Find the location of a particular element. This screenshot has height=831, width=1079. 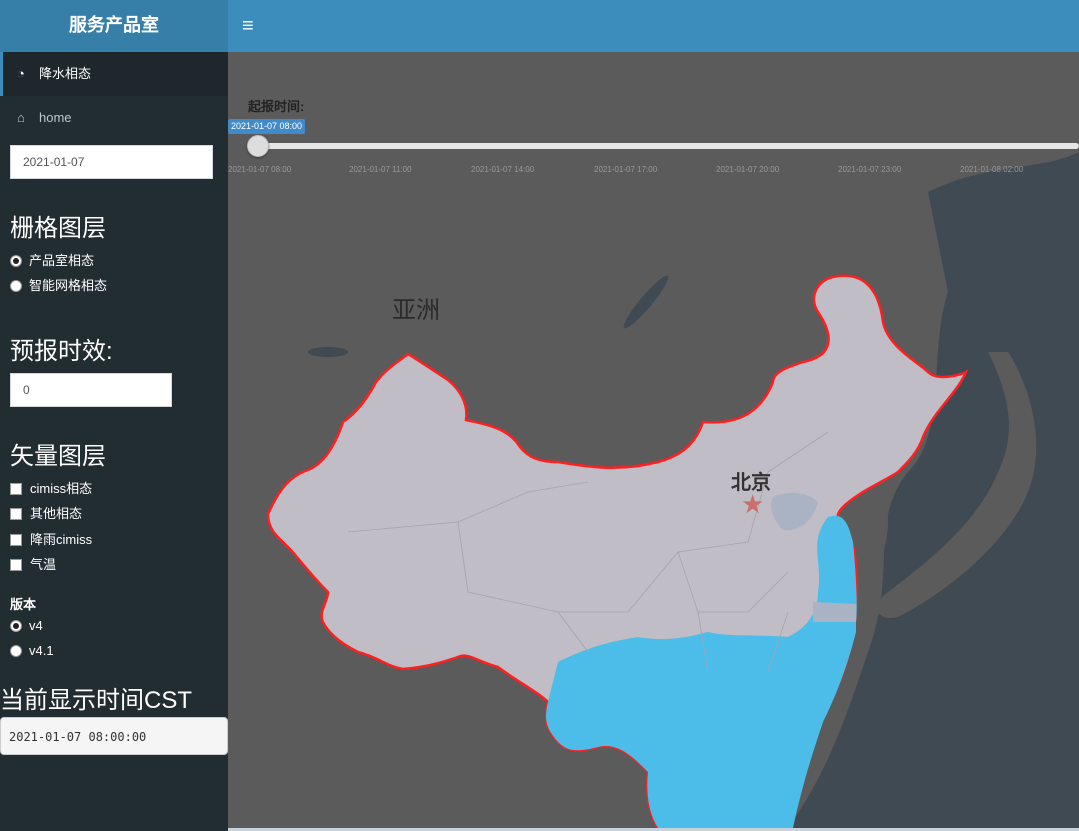

slider-tick-label: 2021-01-07 11:00 is located at coordinates (380, 169).